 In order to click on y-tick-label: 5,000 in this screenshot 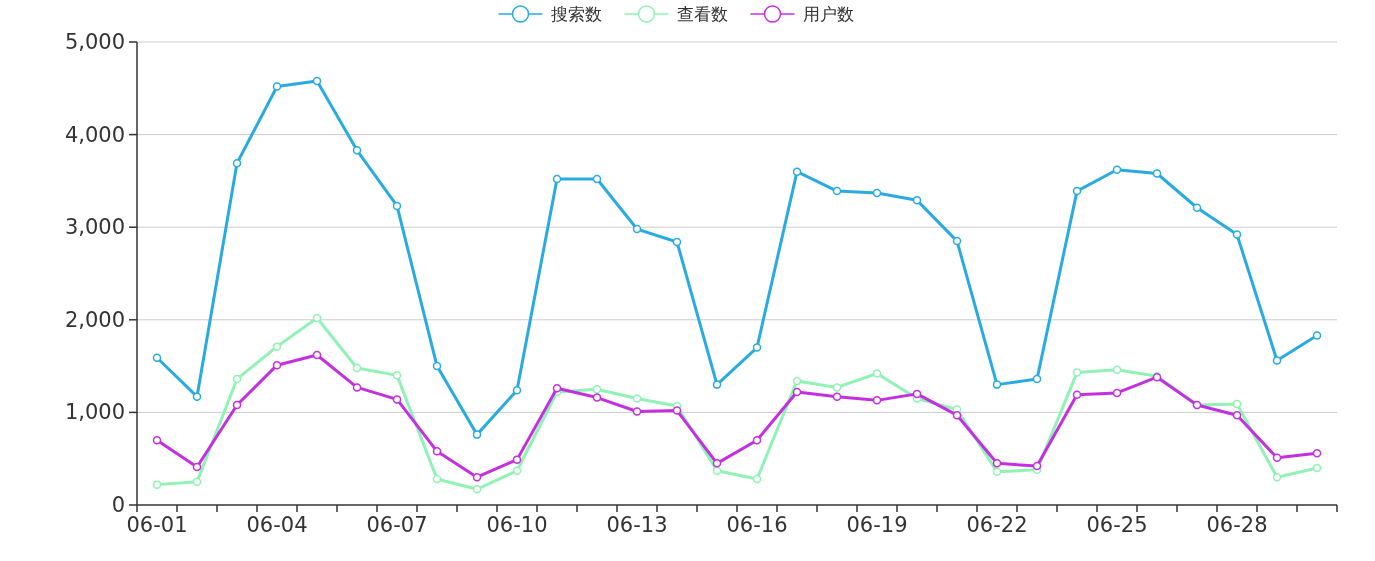, I will do `click(94, 42)`.